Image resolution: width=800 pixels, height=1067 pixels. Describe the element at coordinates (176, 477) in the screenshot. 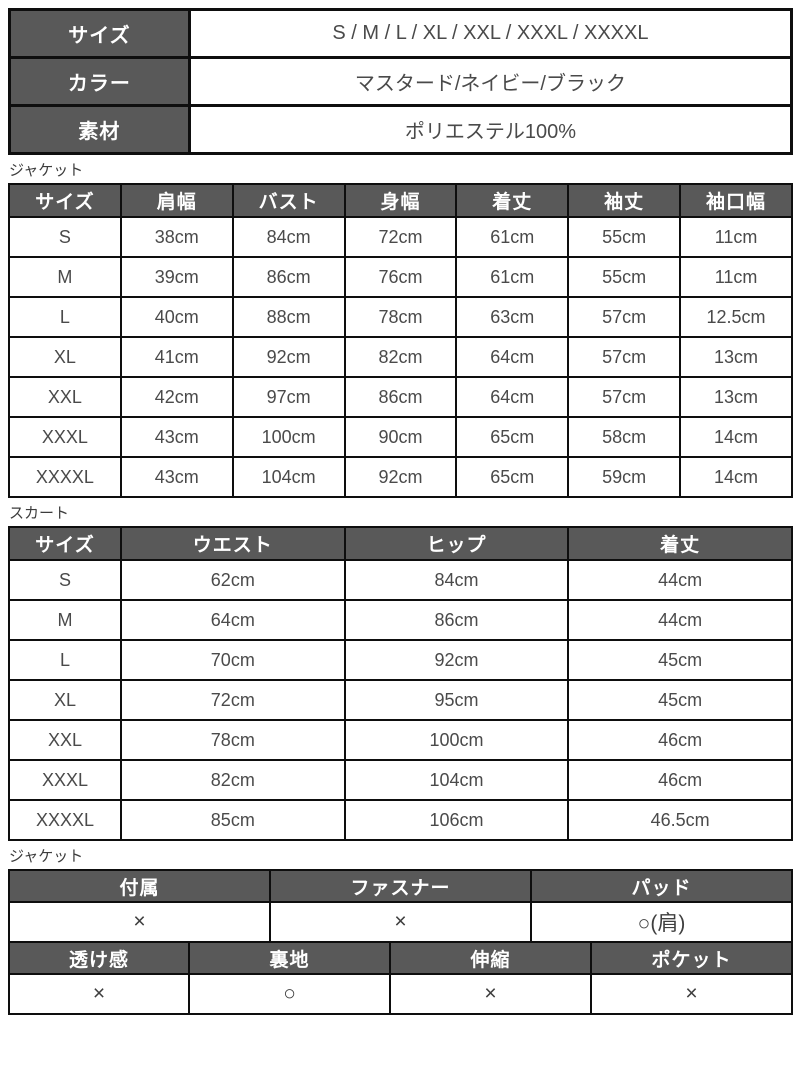

I see `cell: 43cm` at that location.